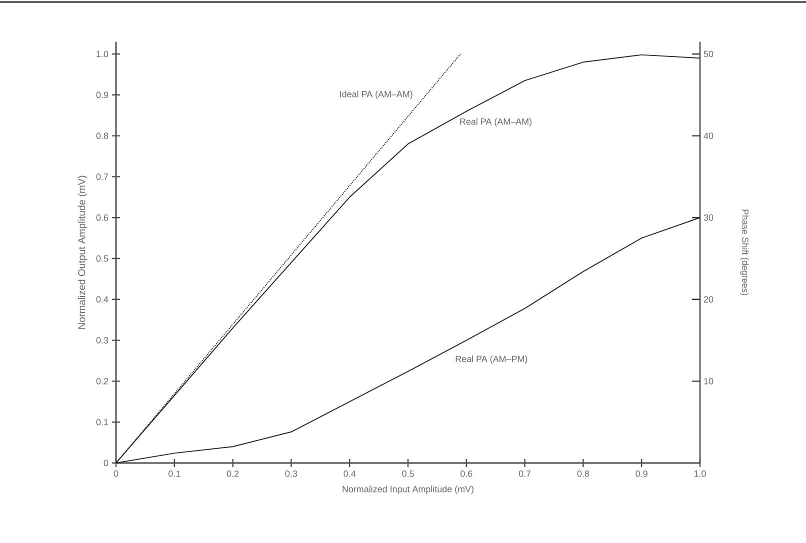  Describe the element at coordinates (350, 473) in the screenshot. I see `x-tick-label: 0.4` at that location.